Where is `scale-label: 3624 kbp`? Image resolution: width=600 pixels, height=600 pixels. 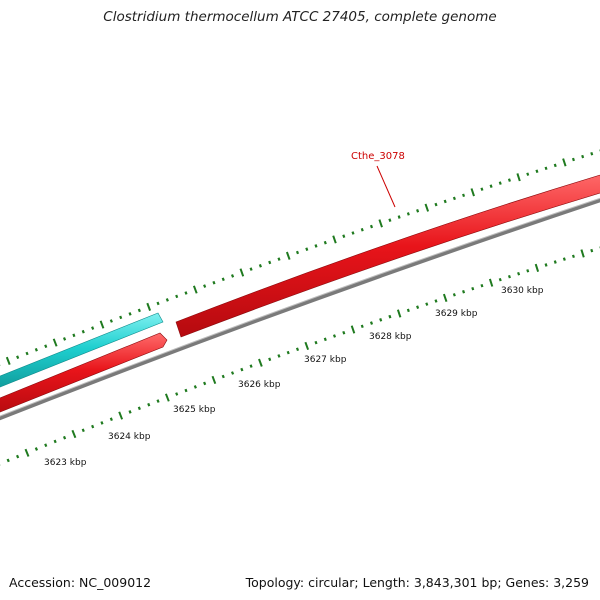
scale-label: 3624 kbp is located at coordinates (129, 437).